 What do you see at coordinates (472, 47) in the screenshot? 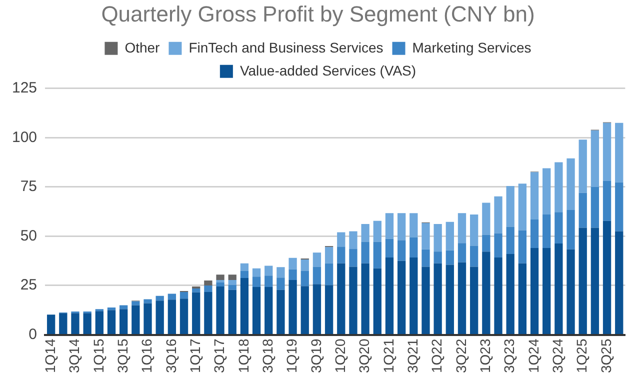
I see `legend-label: Marketing Services` at bounding box center [472, 47].